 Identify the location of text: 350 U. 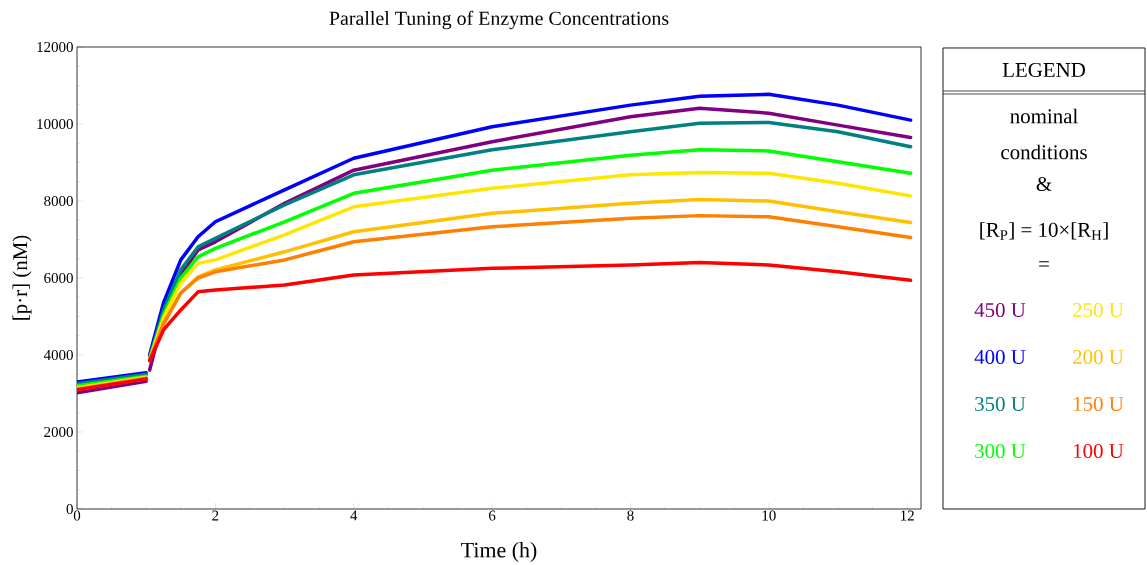
(1000, 403).